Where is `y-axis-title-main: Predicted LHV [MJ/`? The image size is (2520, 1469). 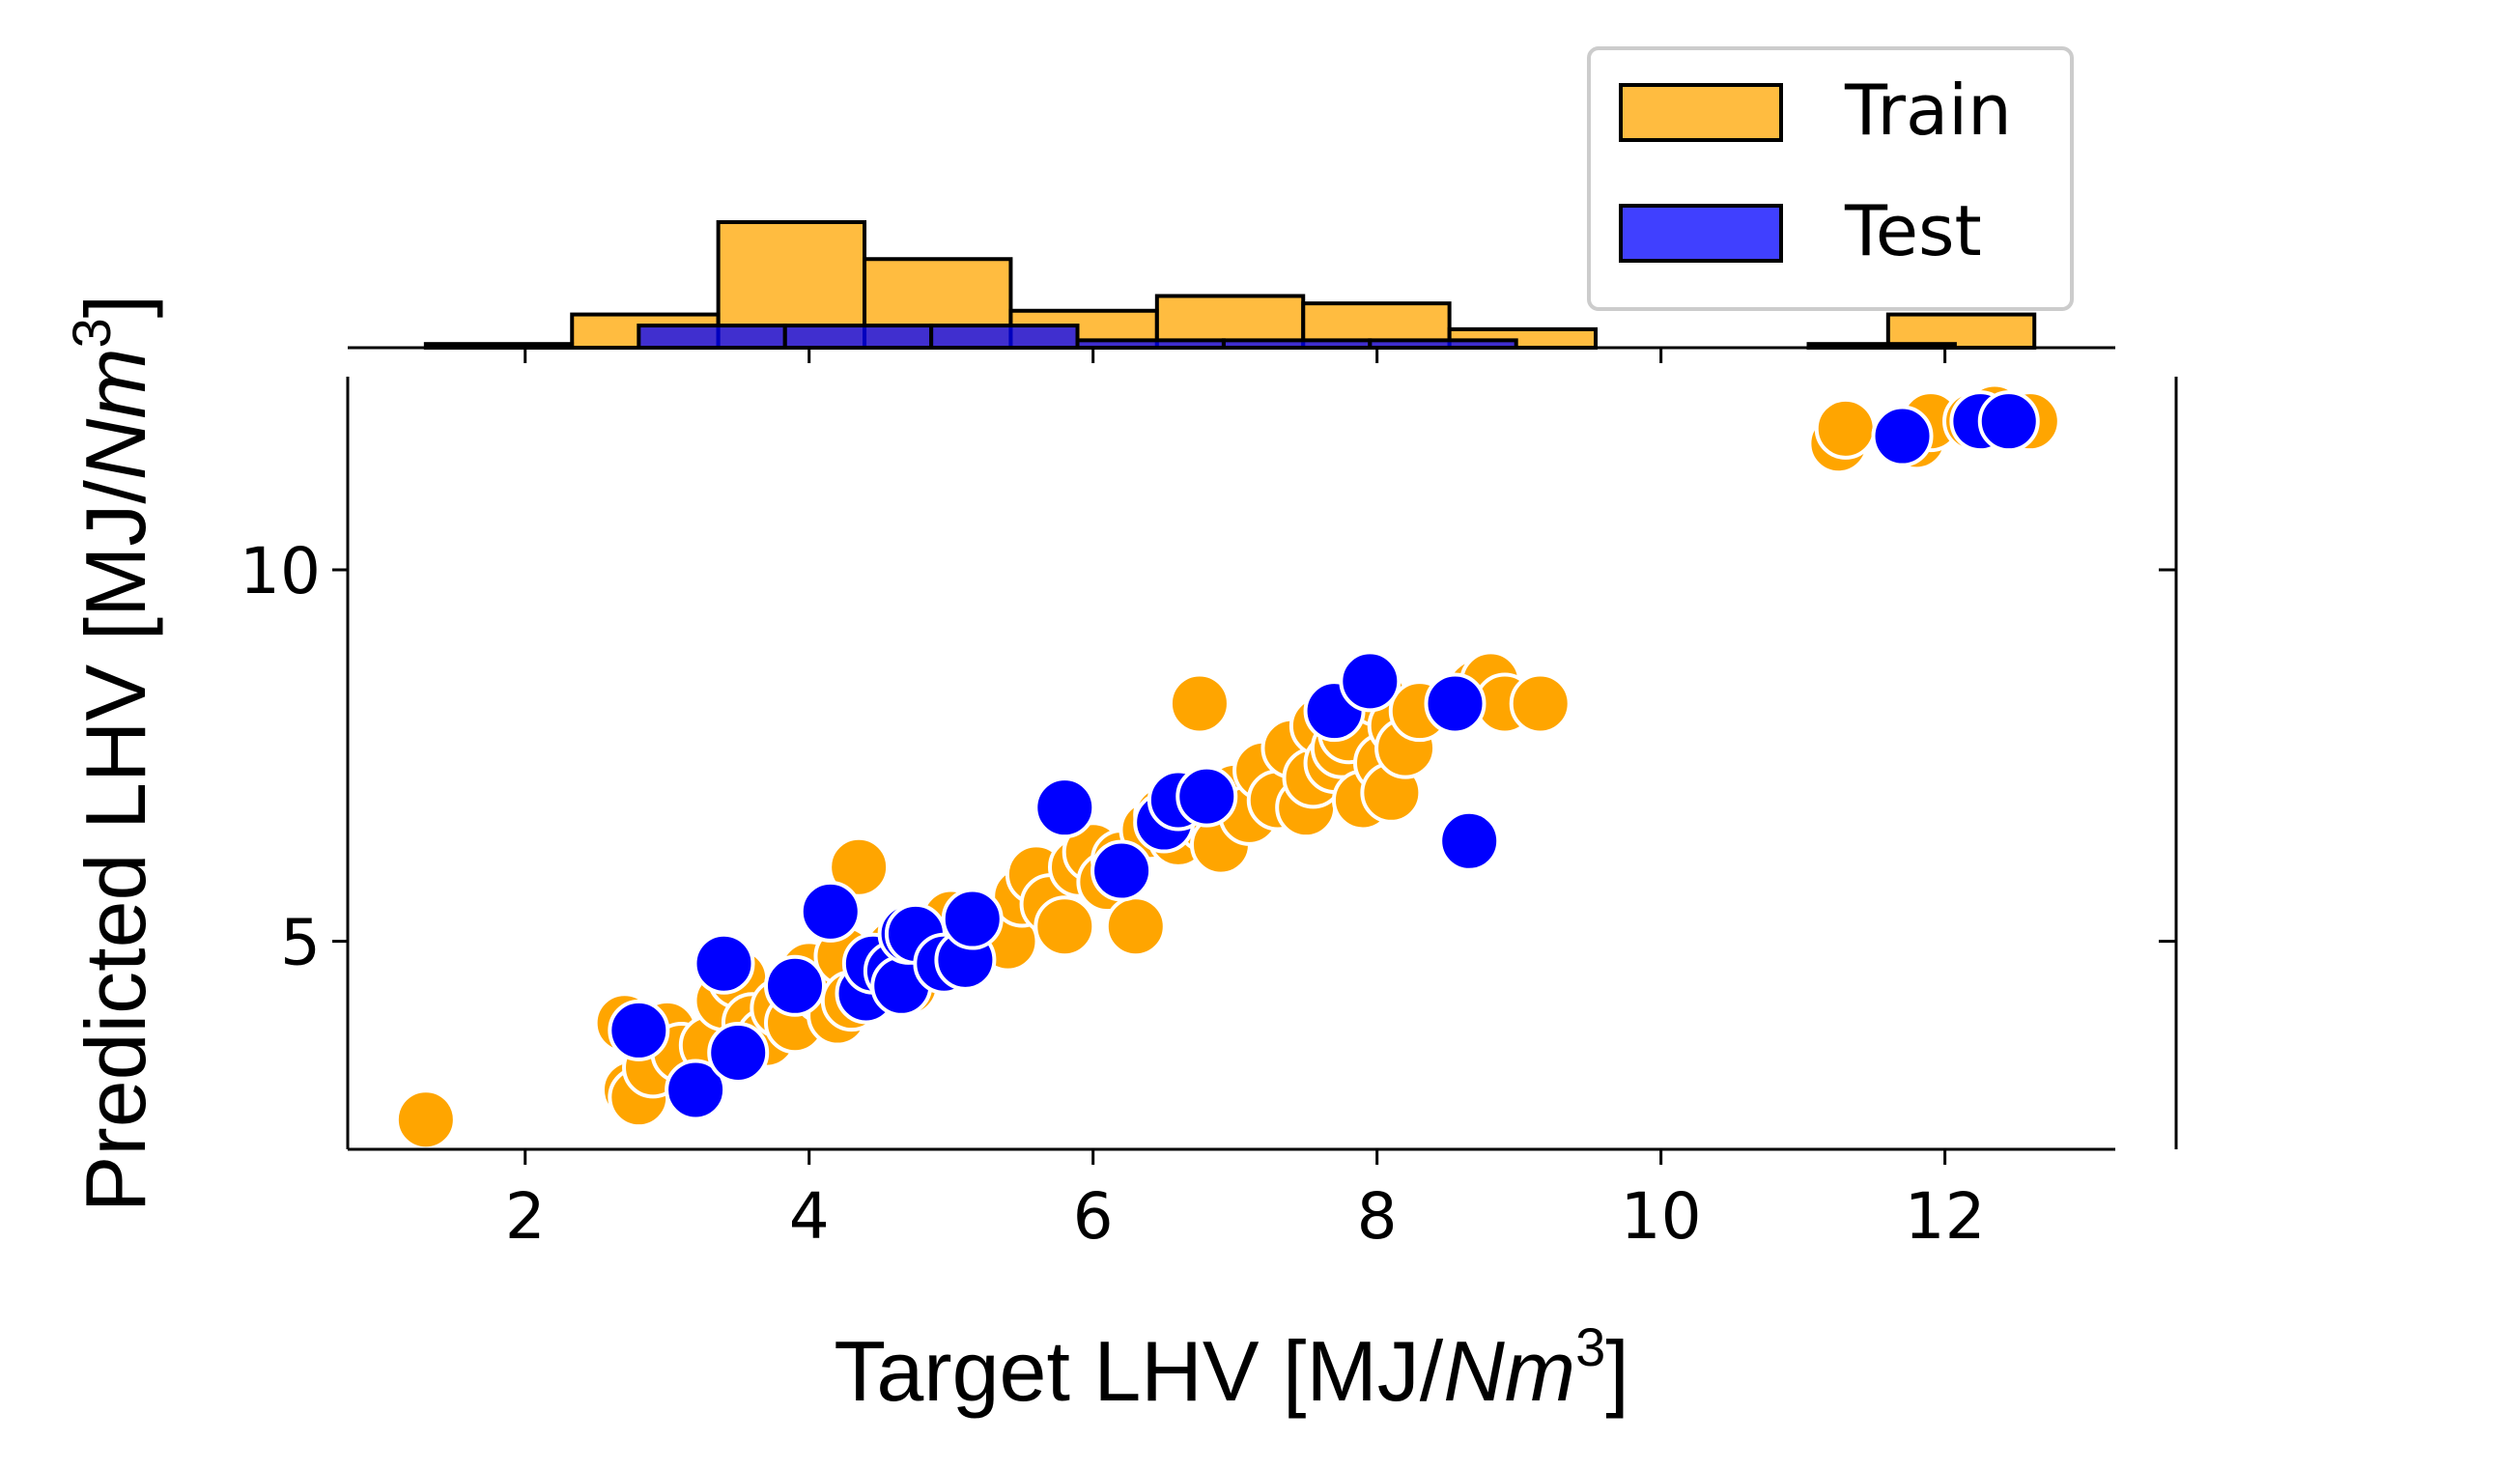 y-axis-title-main: Predicted LHV [MJ/ is located at coordinates (116, 846).